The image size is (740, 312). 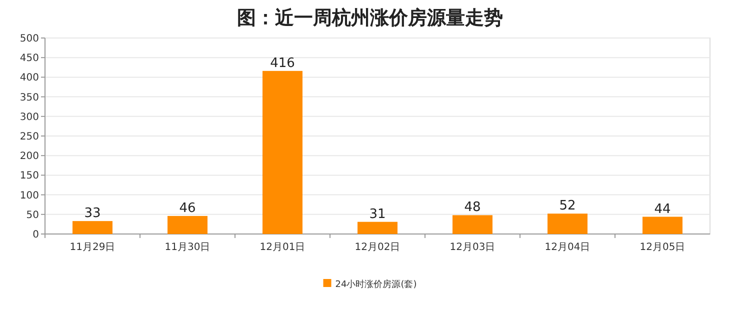 I want to click on y-tick-label: 500, so click(x=29, y=39).